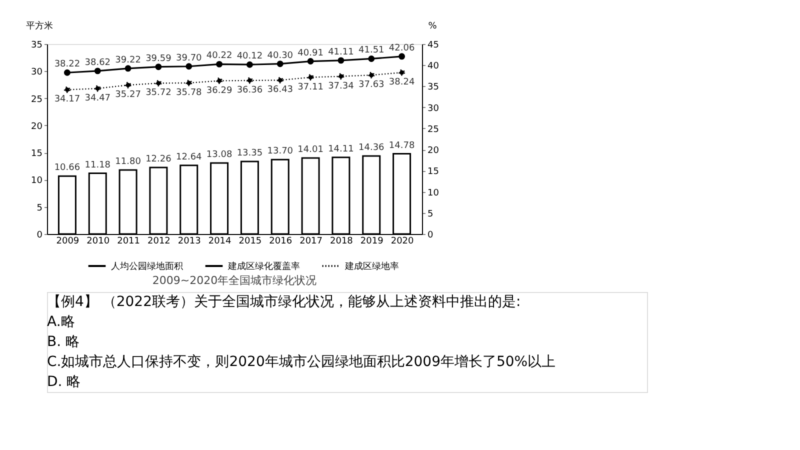 The image size is (800, 450). I want to click on data-label: 38.22, so click(67, 65).